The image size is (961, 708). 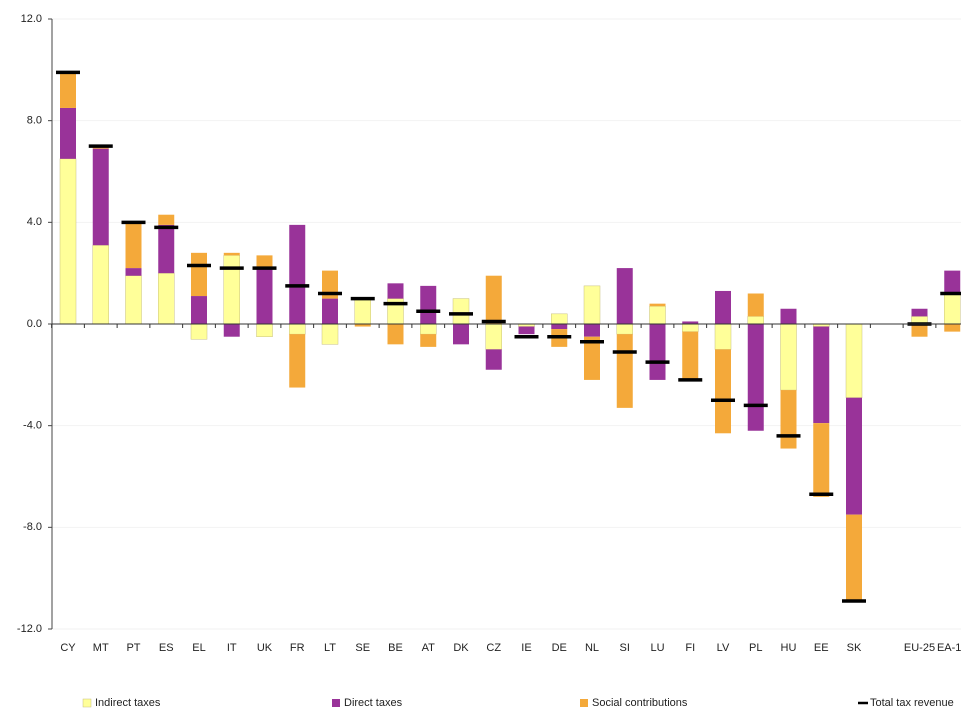 I want to click on y-tick-label: 0.0, so click(x=34, y=324).